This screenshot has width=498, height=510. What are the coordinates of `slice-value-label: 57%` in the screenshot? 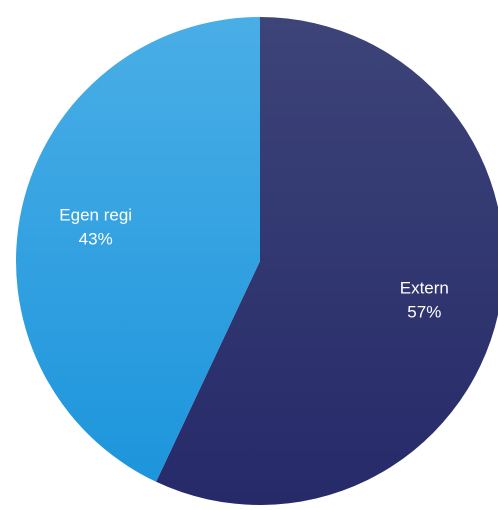 It's located at (424, 312).